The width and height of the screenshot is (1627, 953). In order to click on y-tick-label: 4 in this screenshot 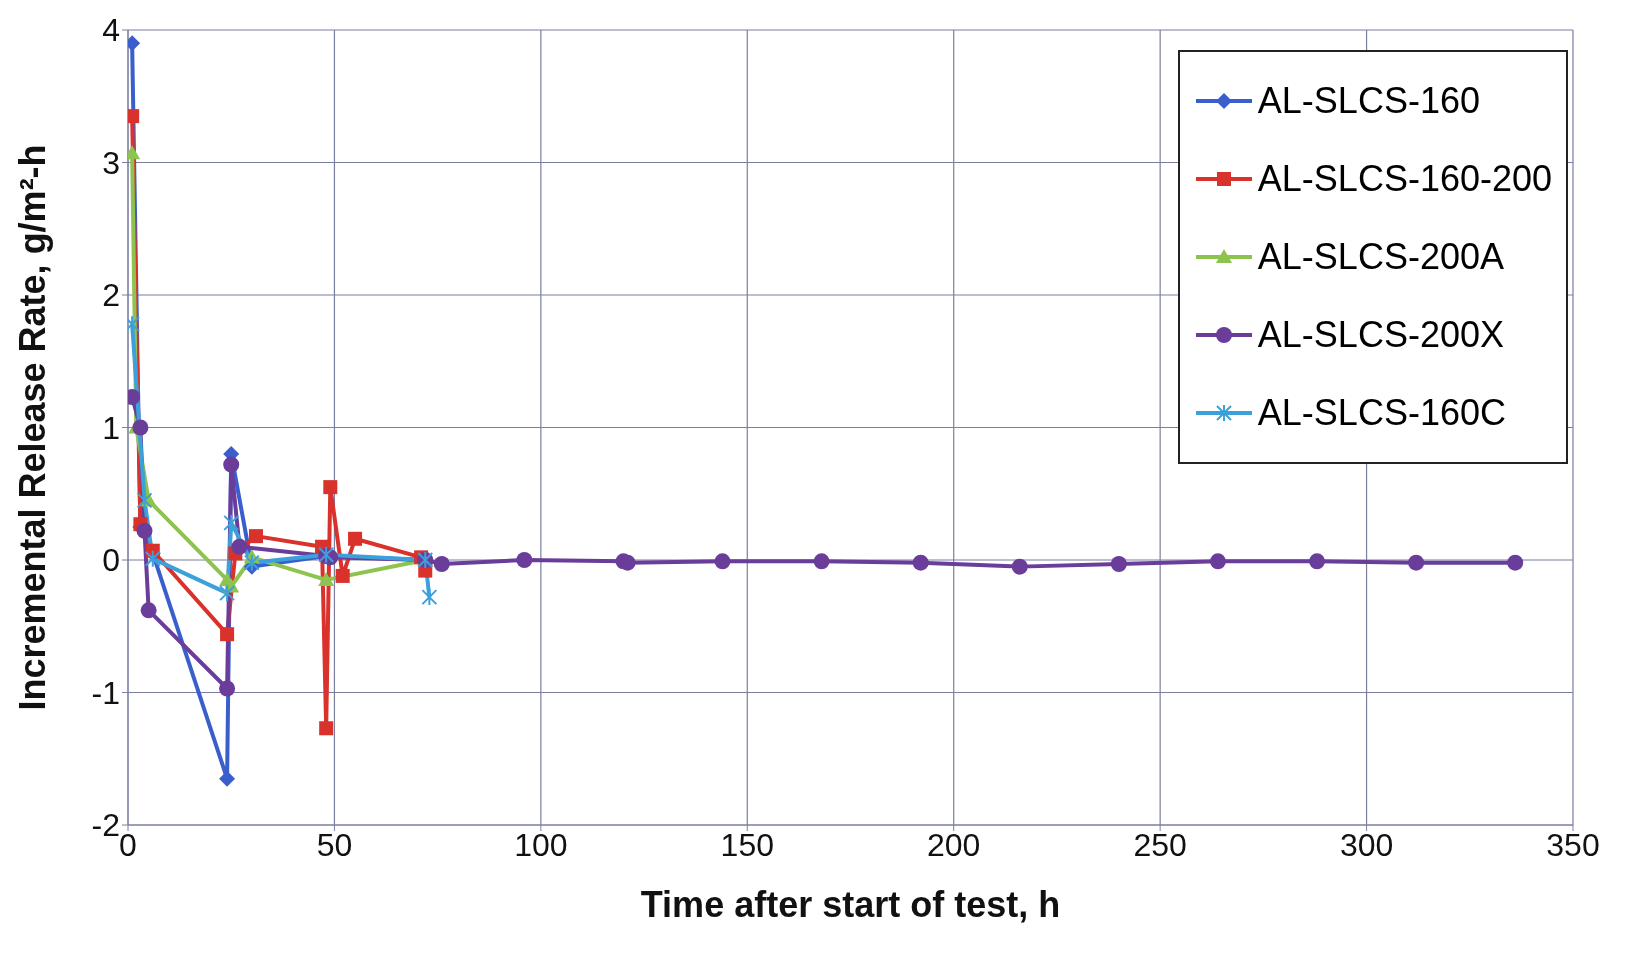, I will do `click(111, 30)`.